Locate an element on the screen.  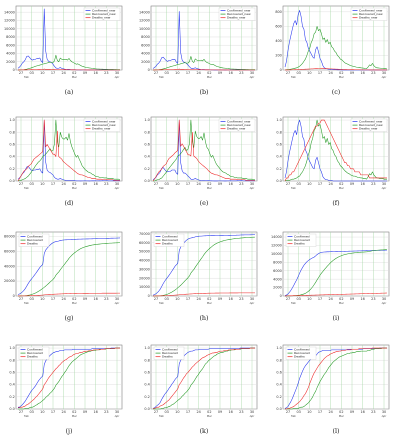
series-line-recovered is located at coordinates (336, 273).